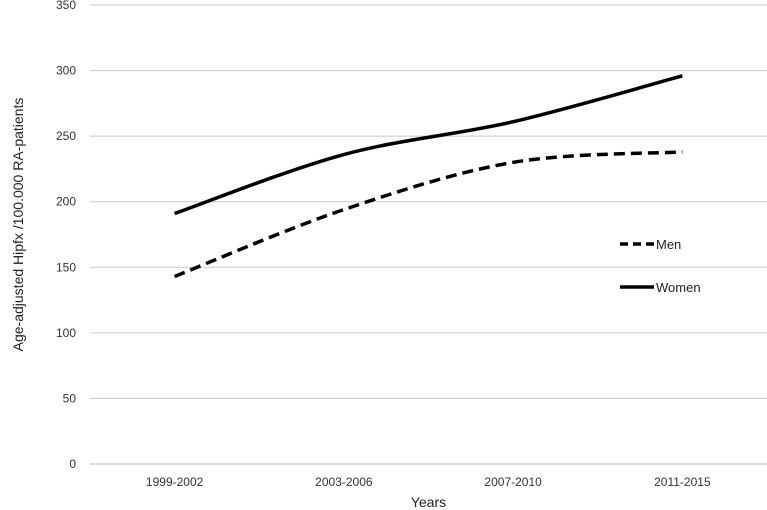 This screenshot has height=510, width=767. What do you see at coordinates (513, 482) in the screenshot?
I see `x-tick-label: 2007-2010` at bounding box center [513, 482].